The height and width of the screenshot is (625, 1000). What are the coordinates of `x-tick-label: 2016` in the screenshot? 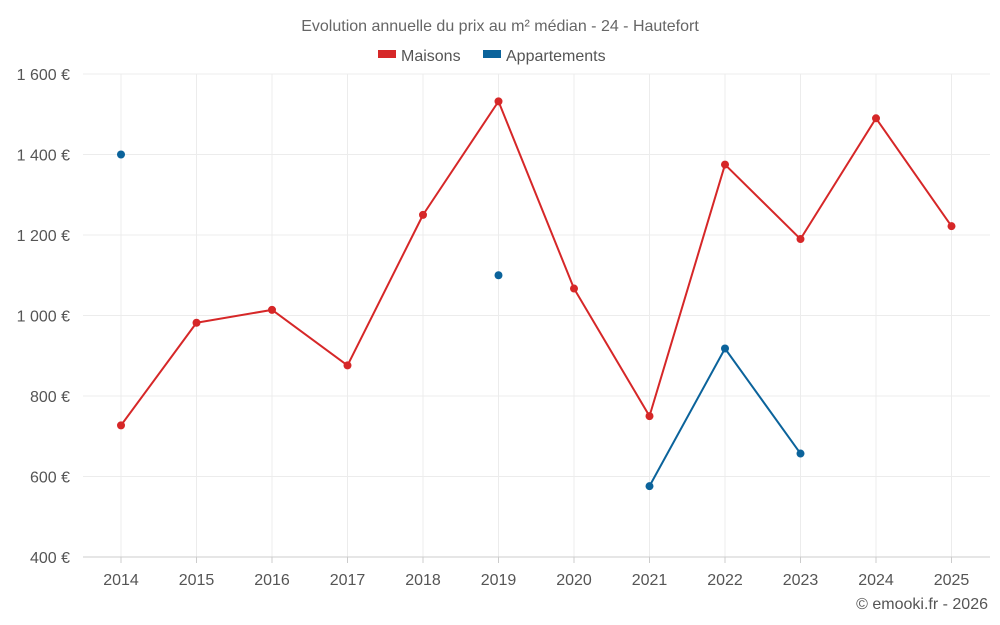 It's located at (272, 580).